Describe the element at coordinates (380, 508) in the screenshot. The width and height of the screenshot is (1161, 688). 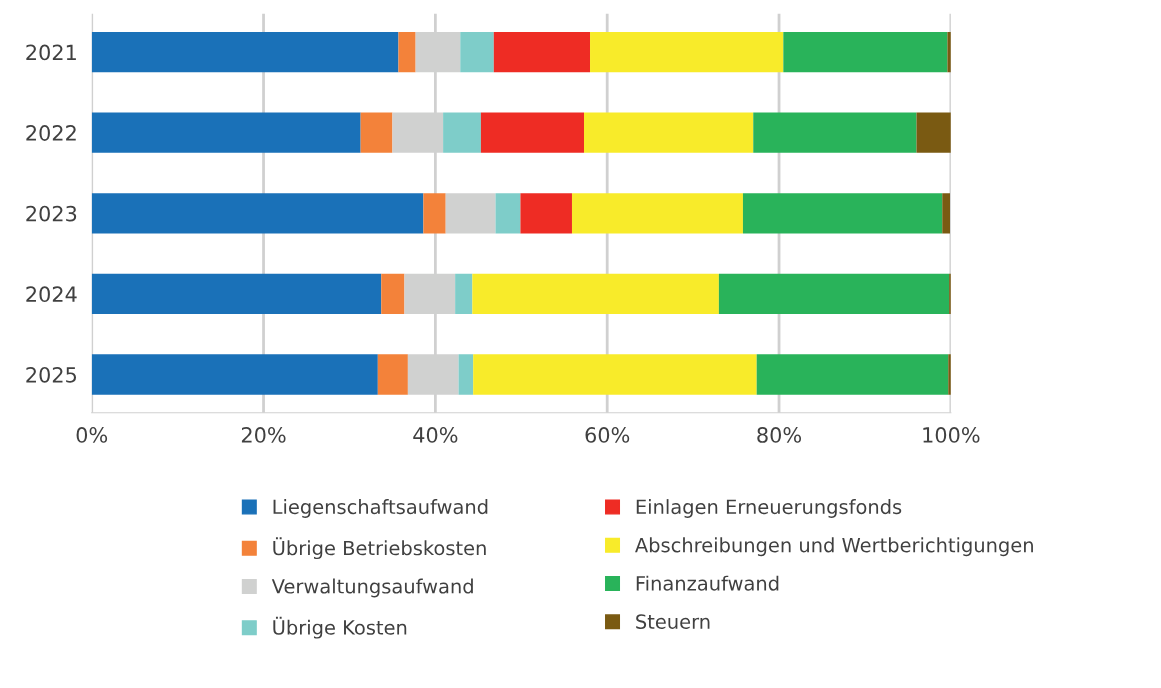
I see `legend-label: Liegenschaftsaufwand` at that location.